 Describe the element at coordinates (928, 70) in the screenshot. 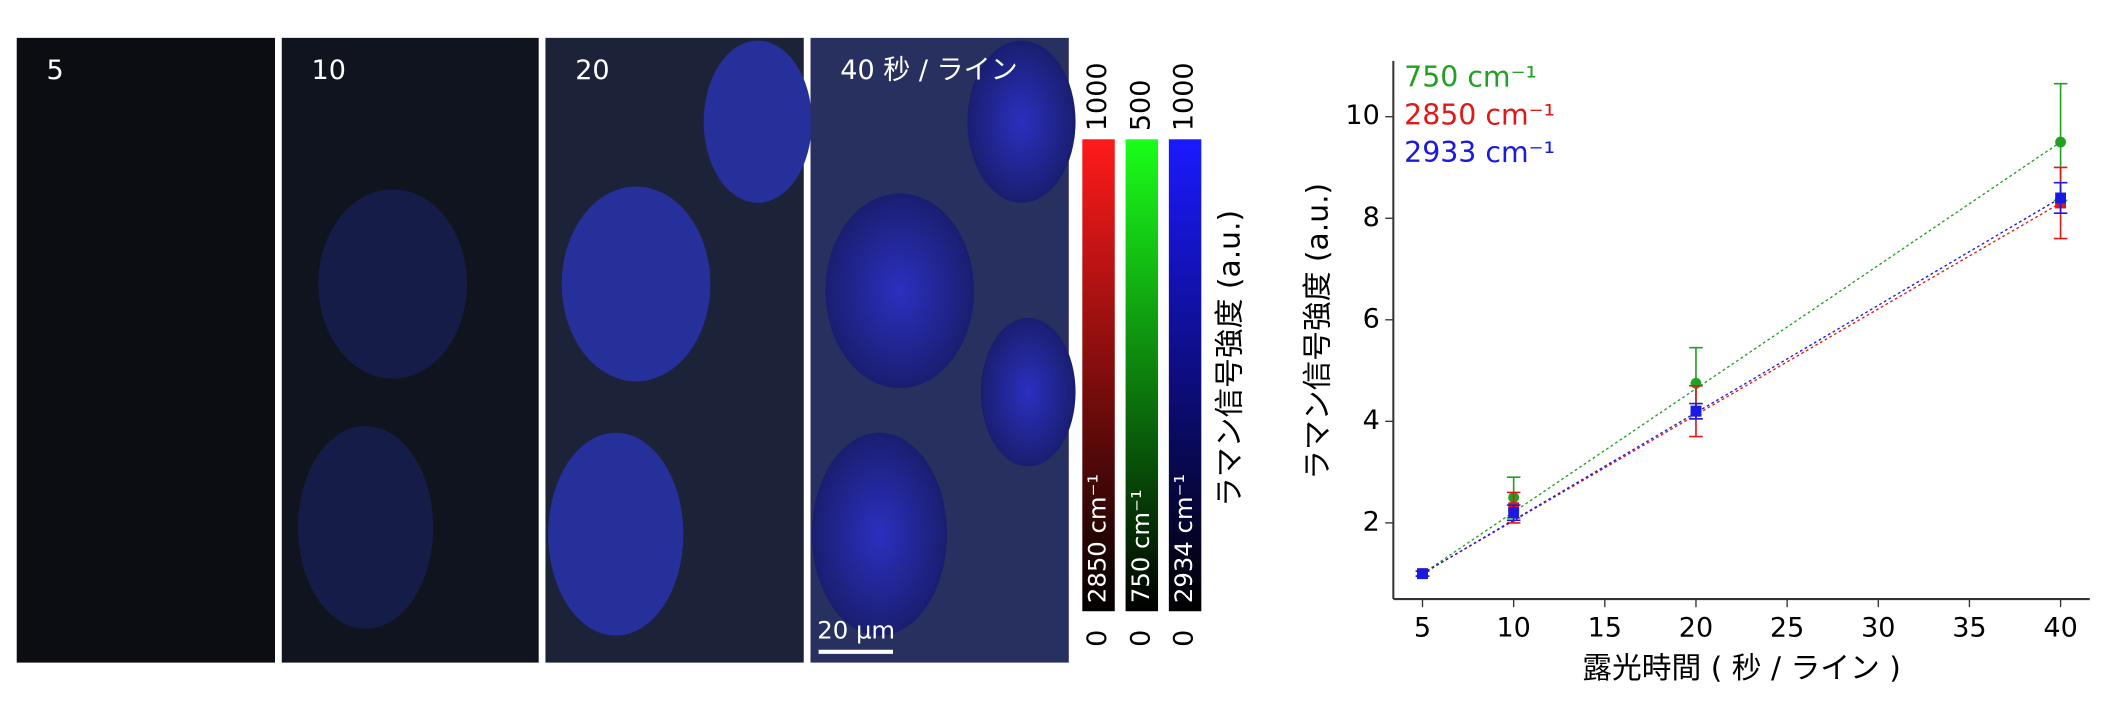

I see `panel-label: 40 秒 / ライン` at that location.